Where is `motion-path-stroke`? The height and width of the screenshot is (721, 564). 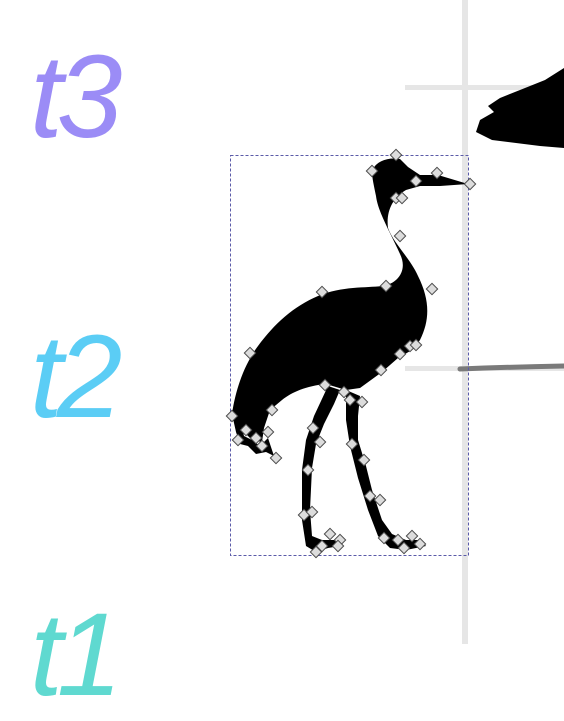
motion-path-stroke is located at coordinates (510, 367).